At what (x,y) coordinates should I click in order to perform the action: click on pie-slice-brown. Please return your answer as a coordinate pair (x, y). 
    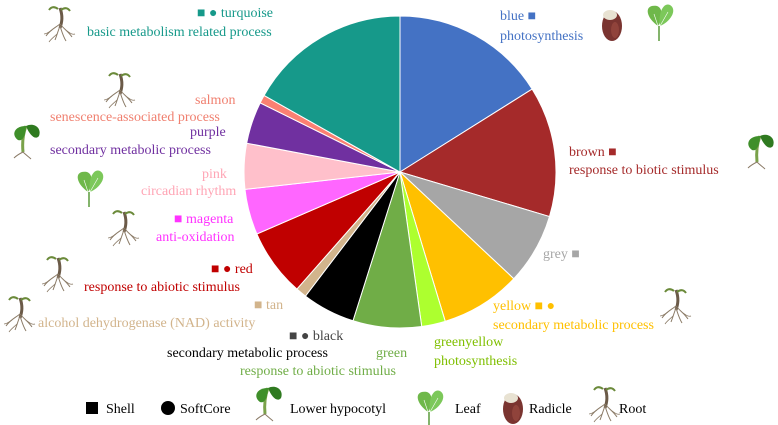
    Looking at the image, I should click on (477, 153).